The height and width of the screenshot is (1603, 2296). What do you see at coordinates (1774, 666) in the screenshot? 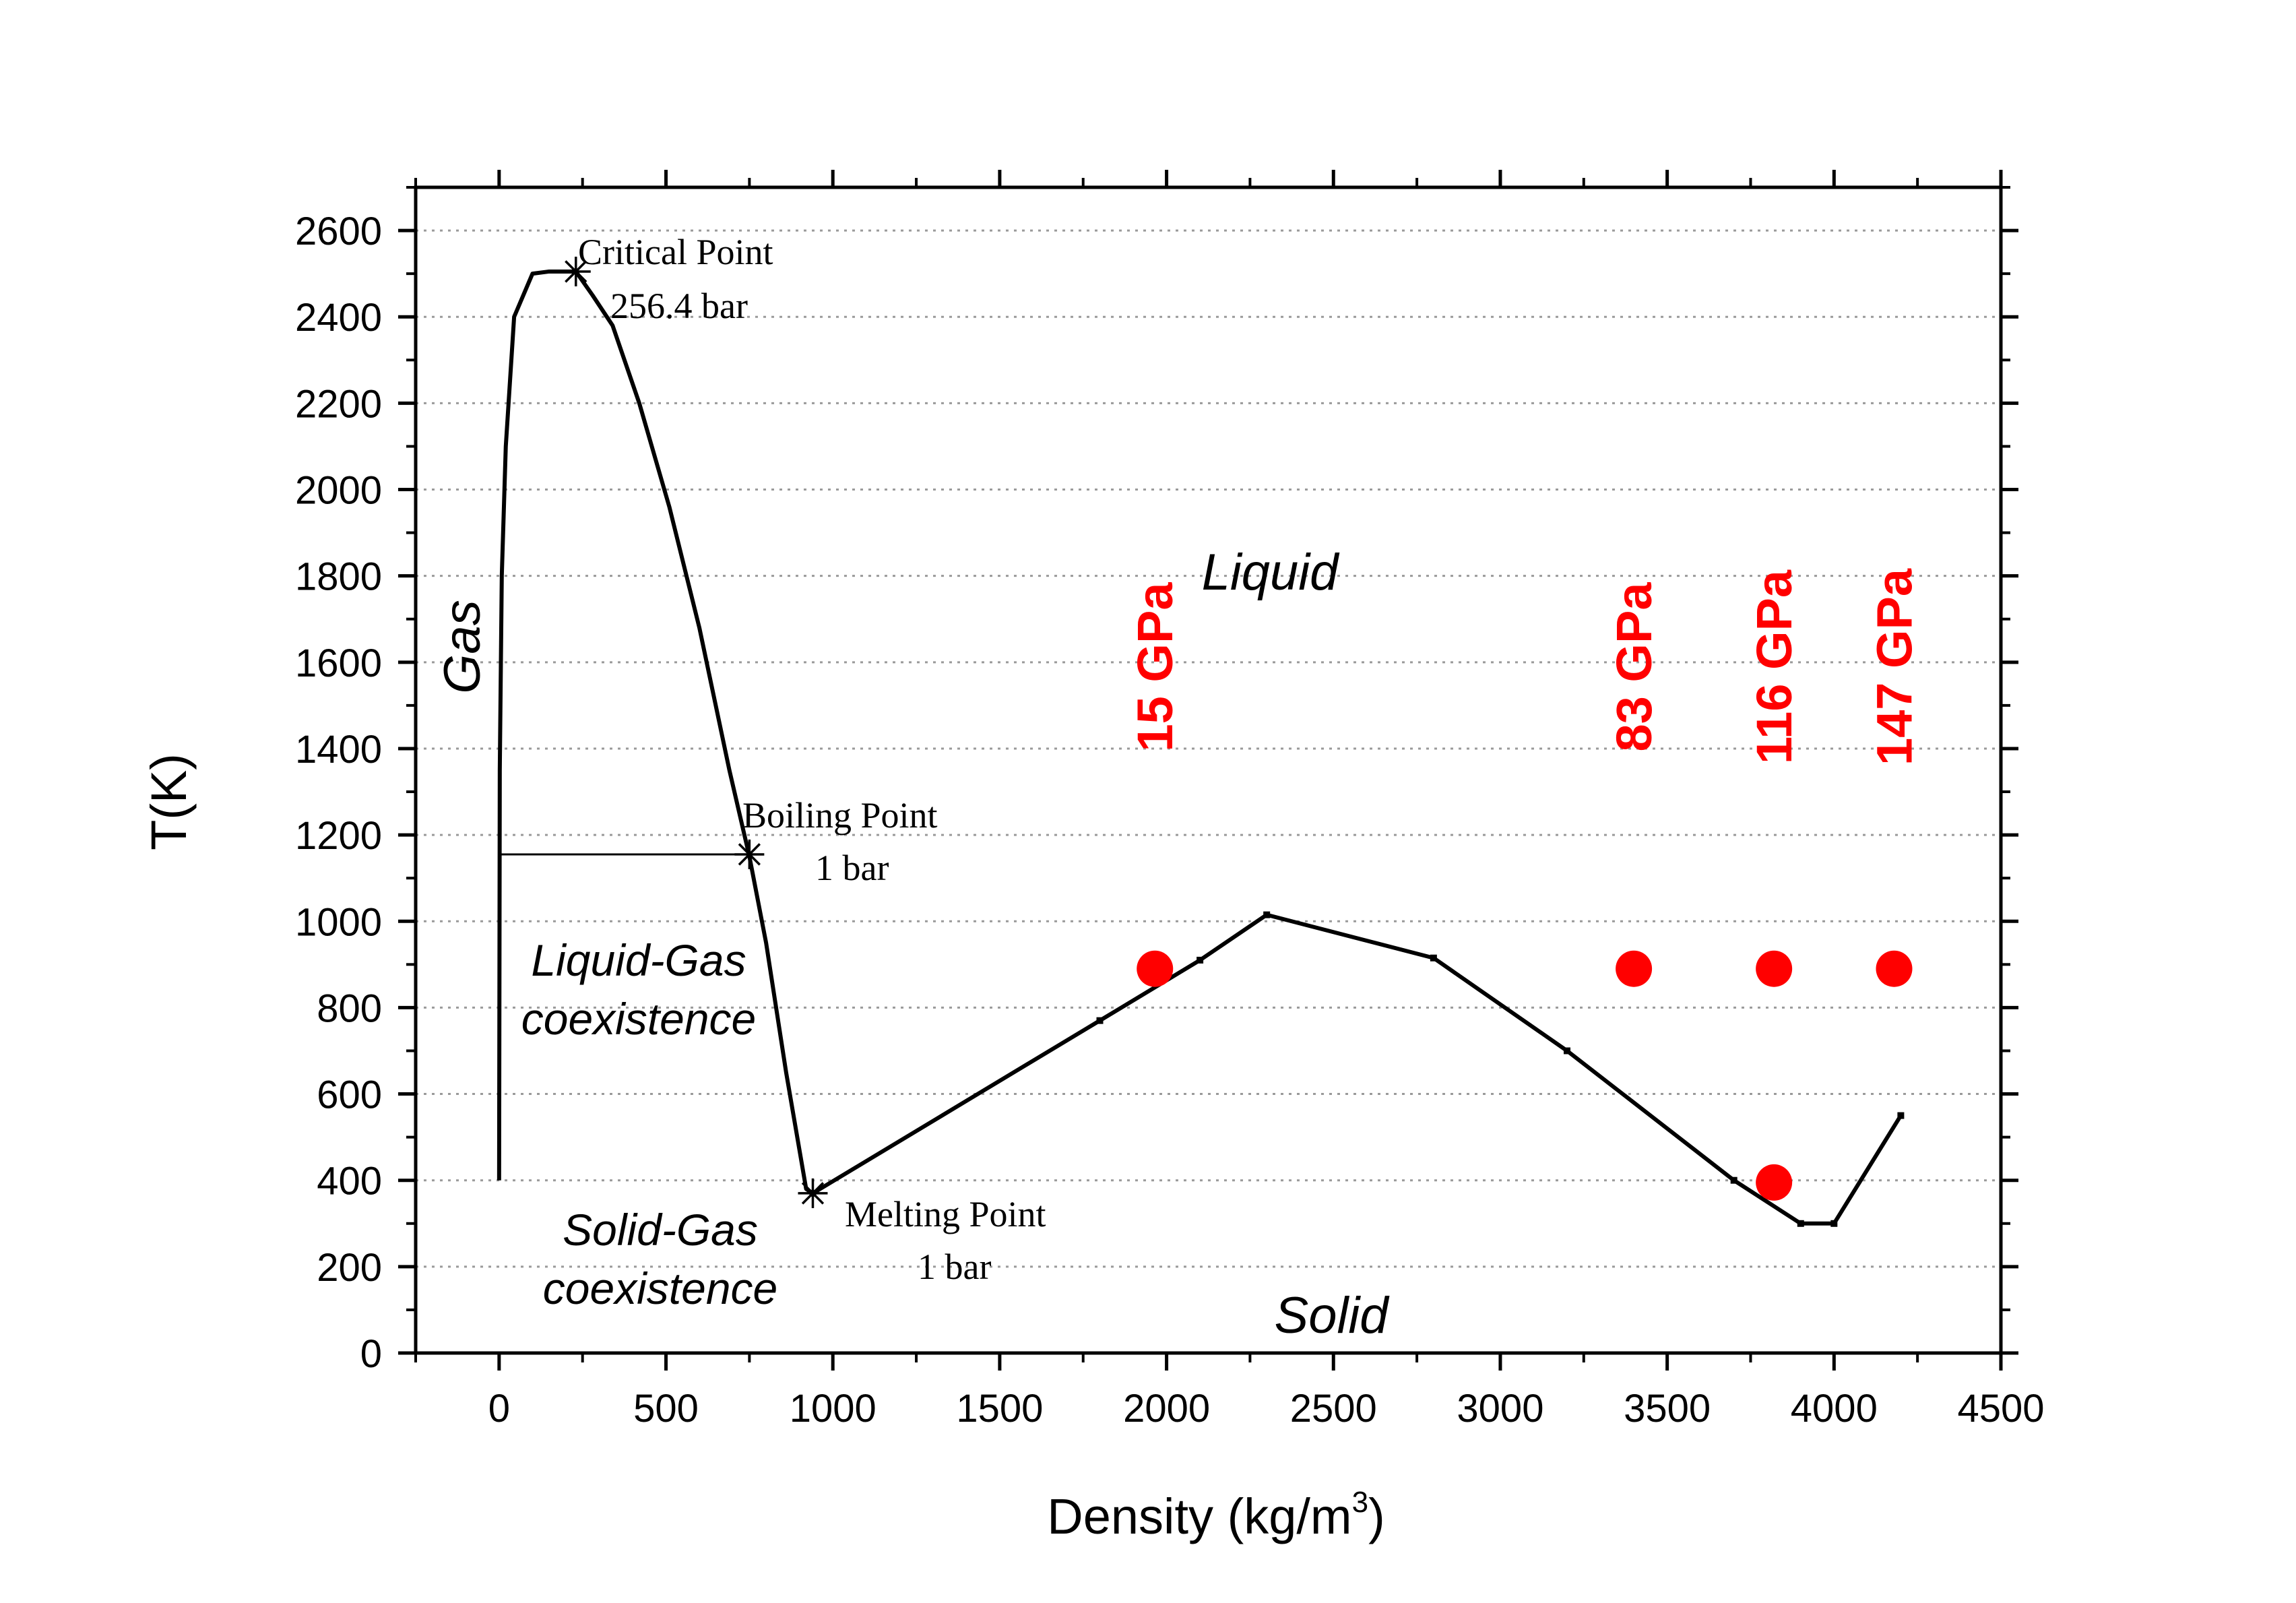
I see `pressure-label-116gpa: 116 GPa` at bounding box center [1774, 666].